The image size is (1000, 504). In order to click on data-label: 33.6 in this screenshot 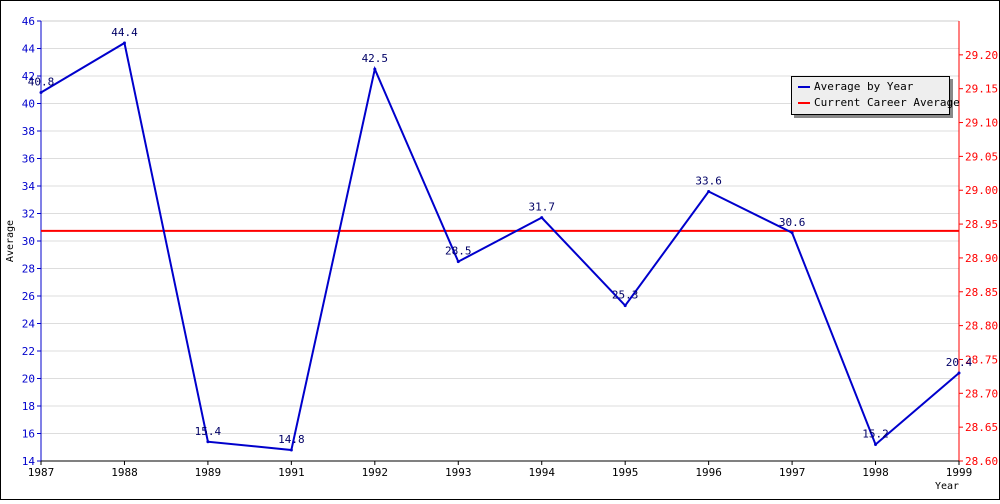, I will do `click(708, 181)`.